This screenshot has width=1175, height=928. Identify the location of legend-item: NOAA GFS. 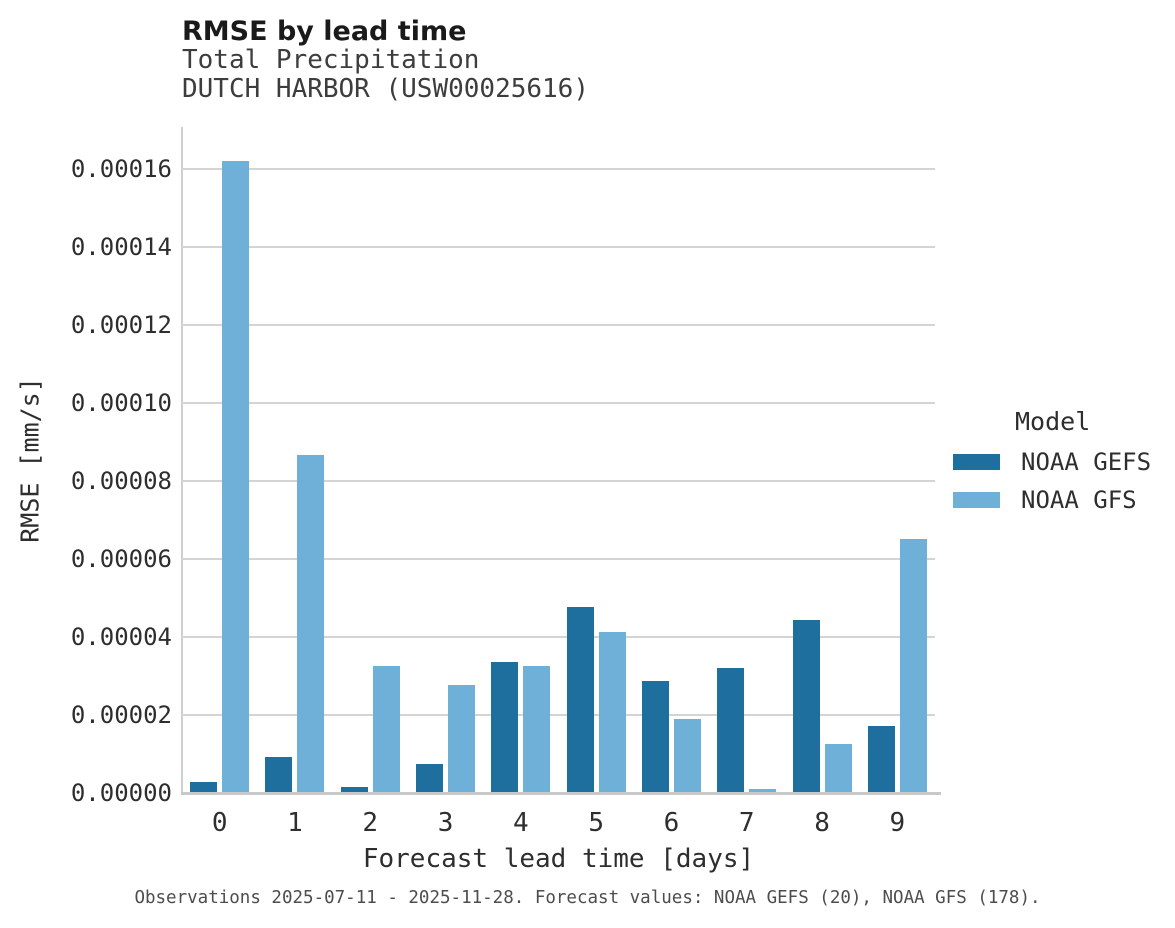
(1064, 500).